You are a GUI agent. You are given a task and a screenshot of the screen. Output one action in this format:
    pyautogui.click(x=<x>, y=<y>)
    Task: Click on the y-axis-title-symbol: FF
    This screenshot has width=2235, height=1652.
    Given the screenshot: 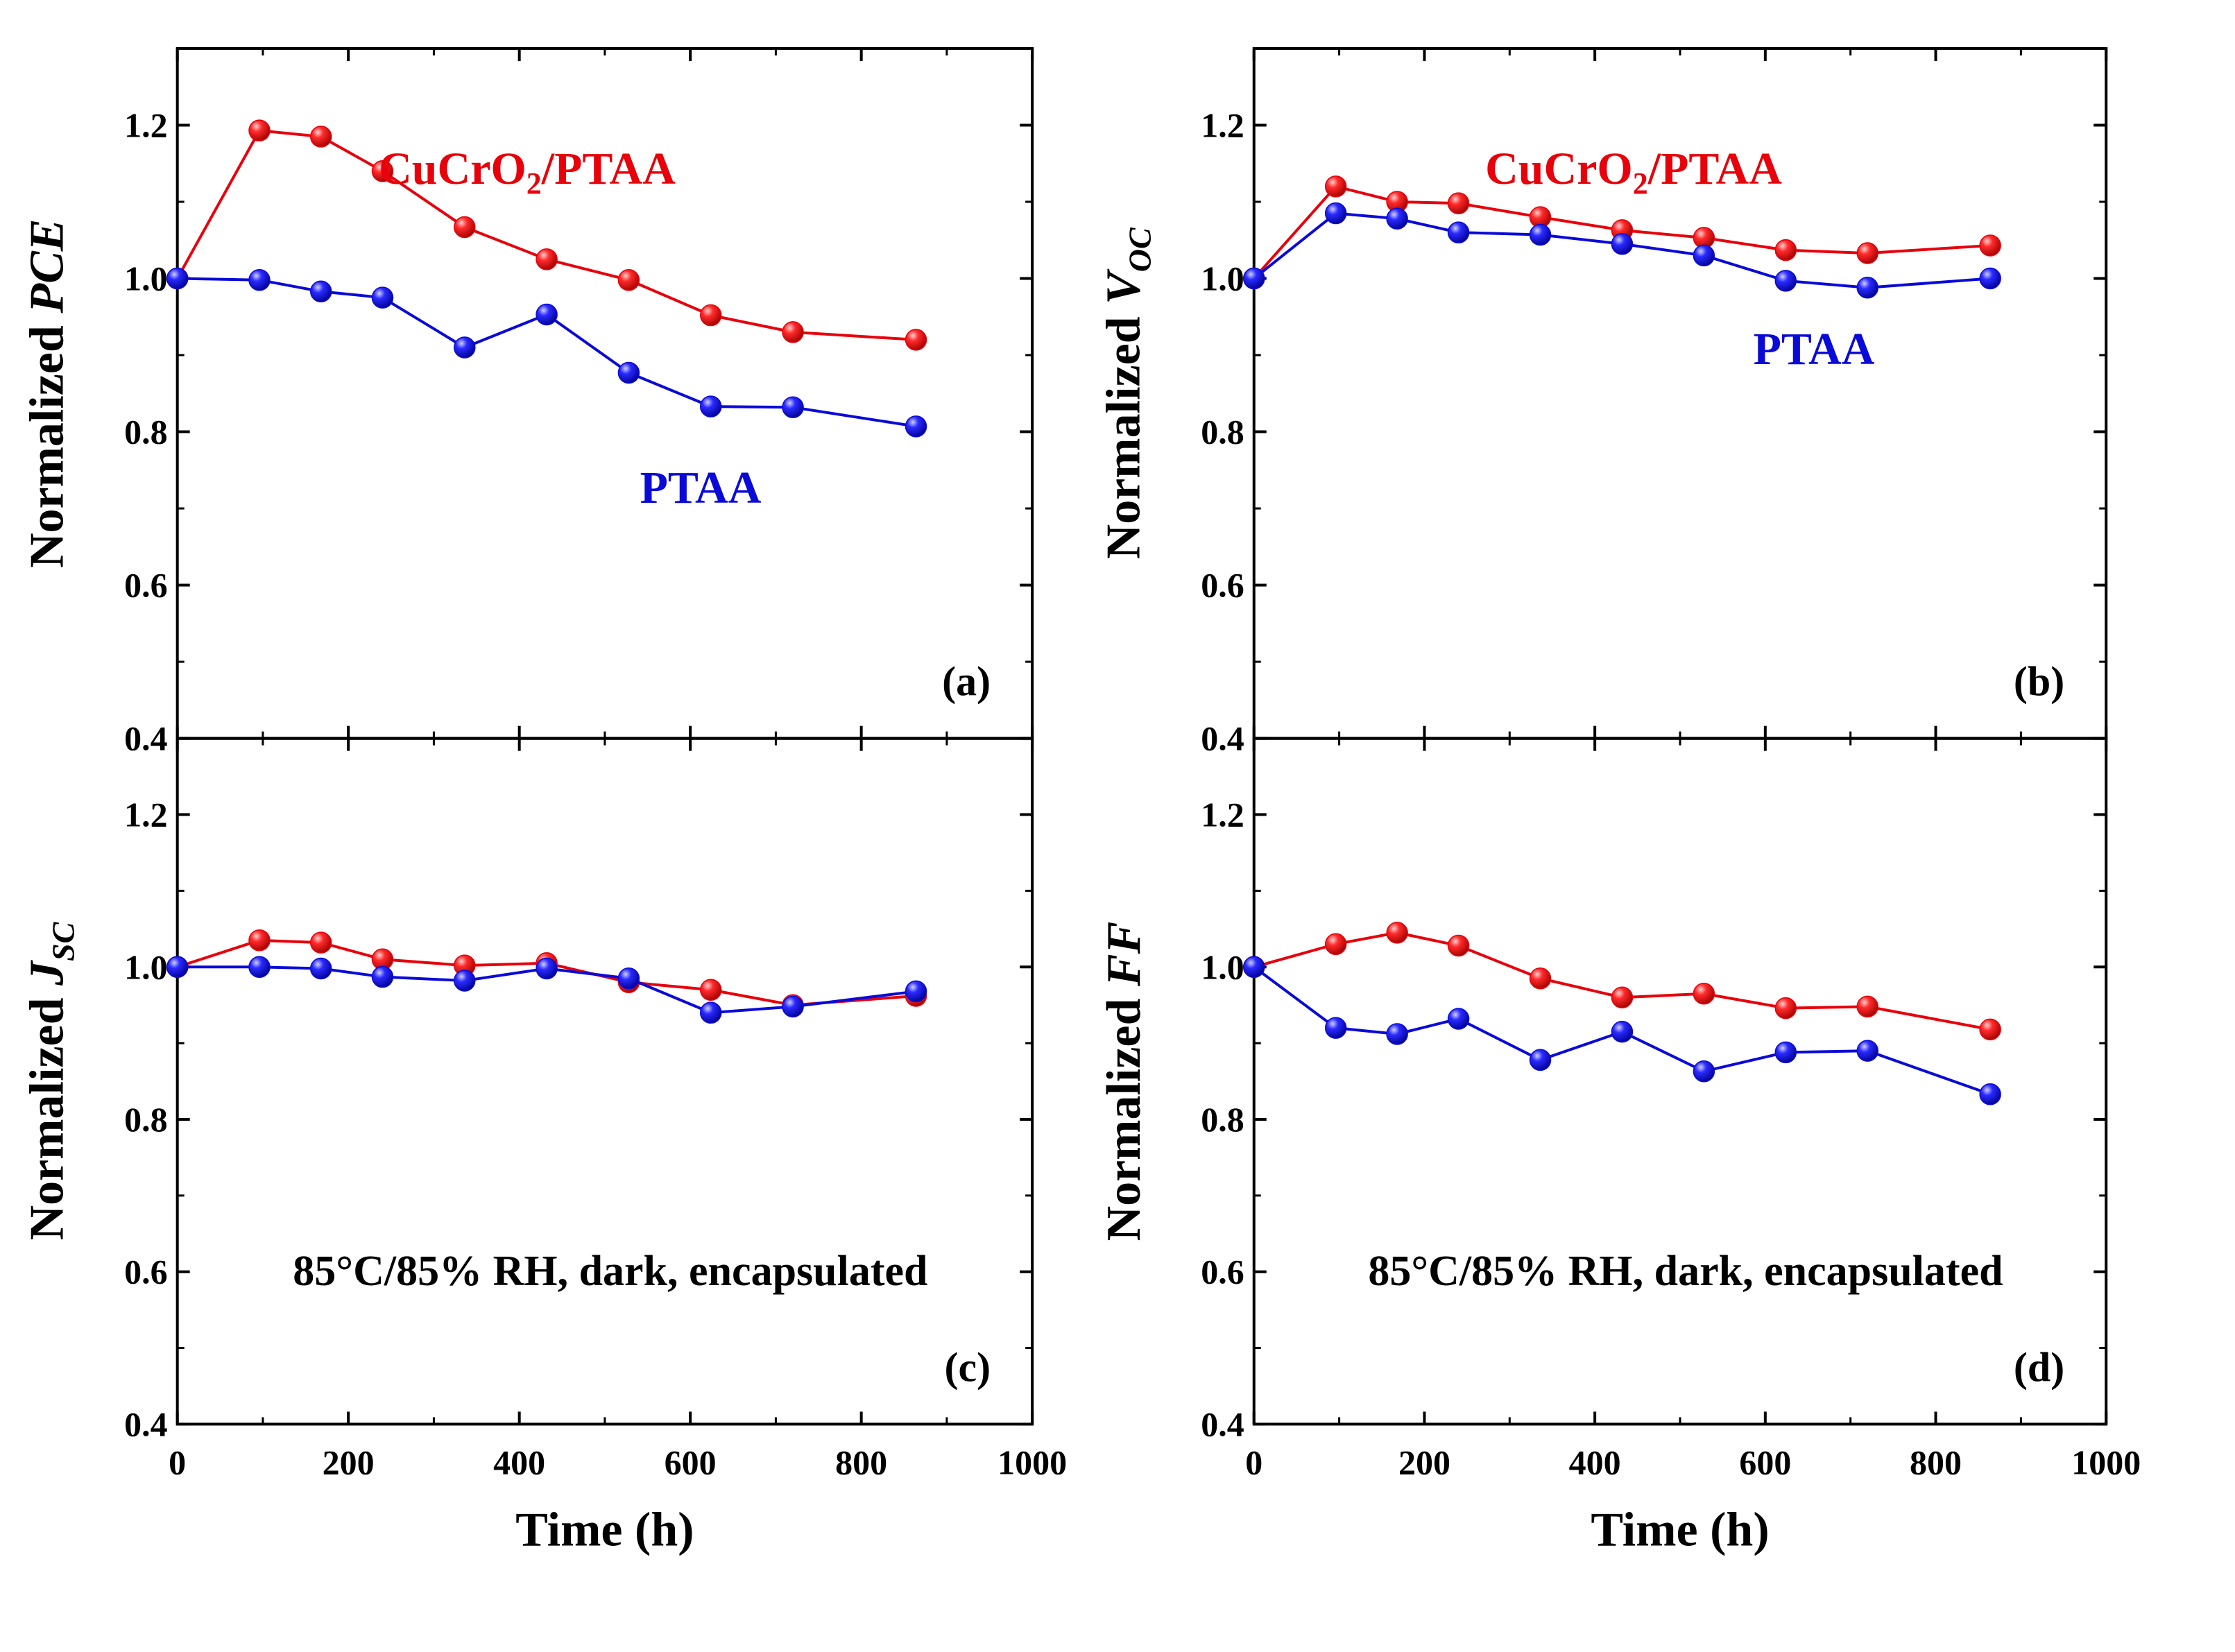 What is the action you would take?
    pyautogui.click(x=1124, y=954)
    